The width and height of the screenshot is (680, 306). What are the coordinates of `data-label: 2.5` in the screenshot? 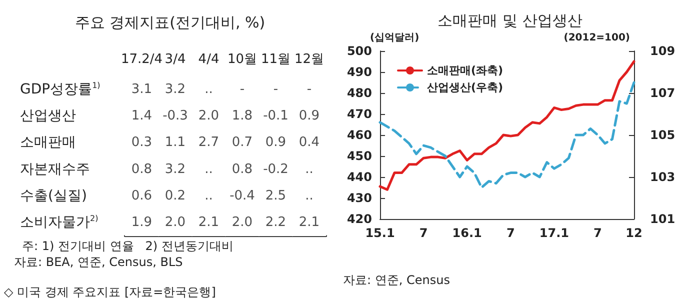 It's located at (275, 196).